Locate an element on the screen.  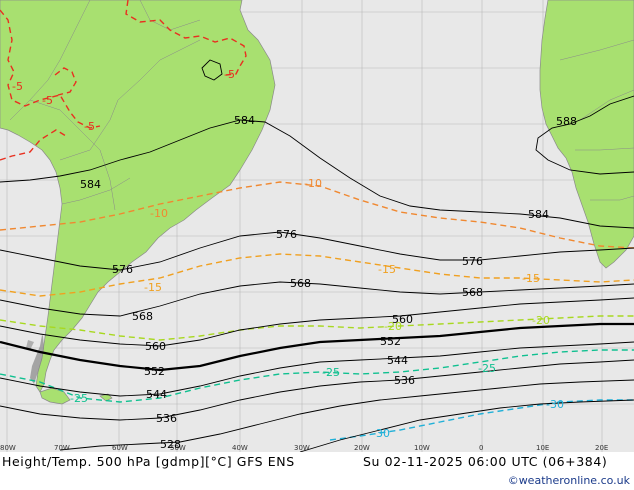
lon-tick: 20E is located at coordinates (601, 448).